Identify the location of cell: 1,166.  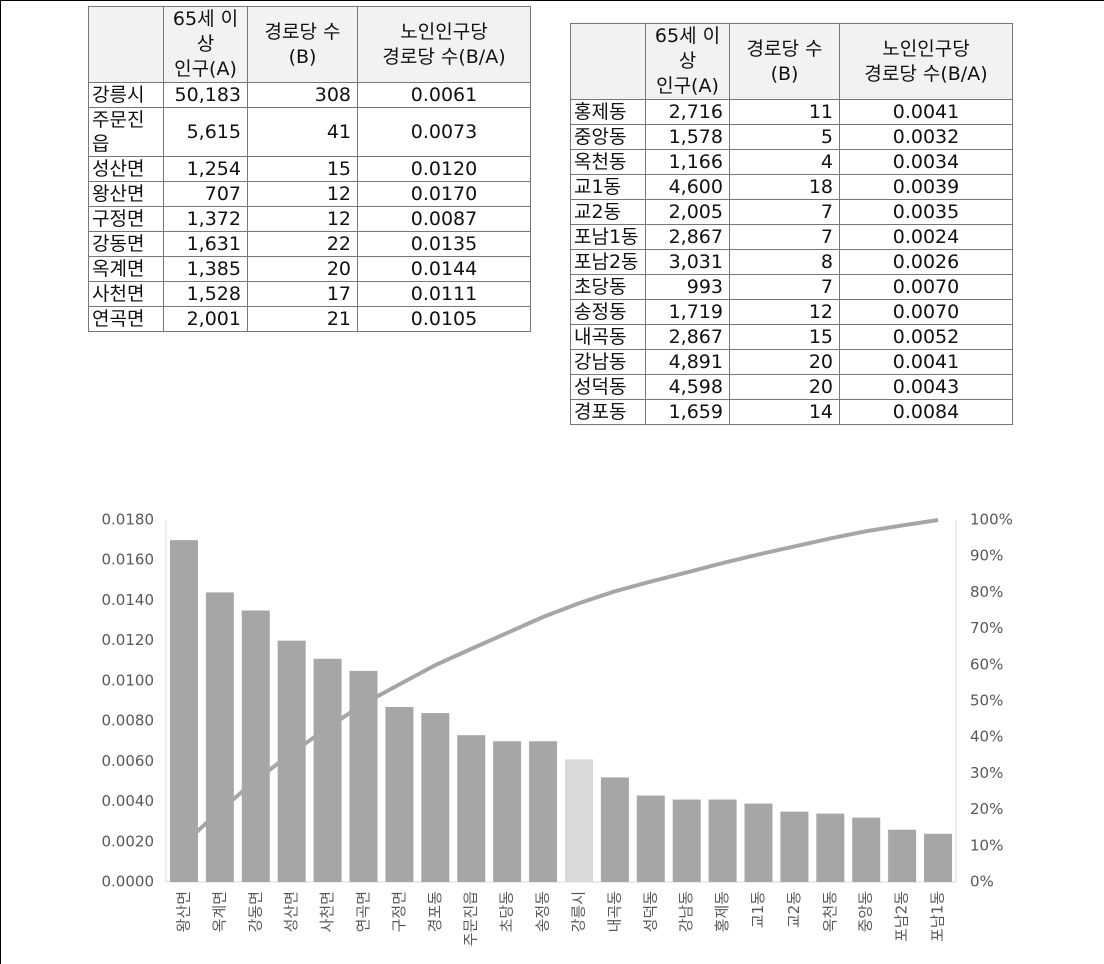
(687, 162).